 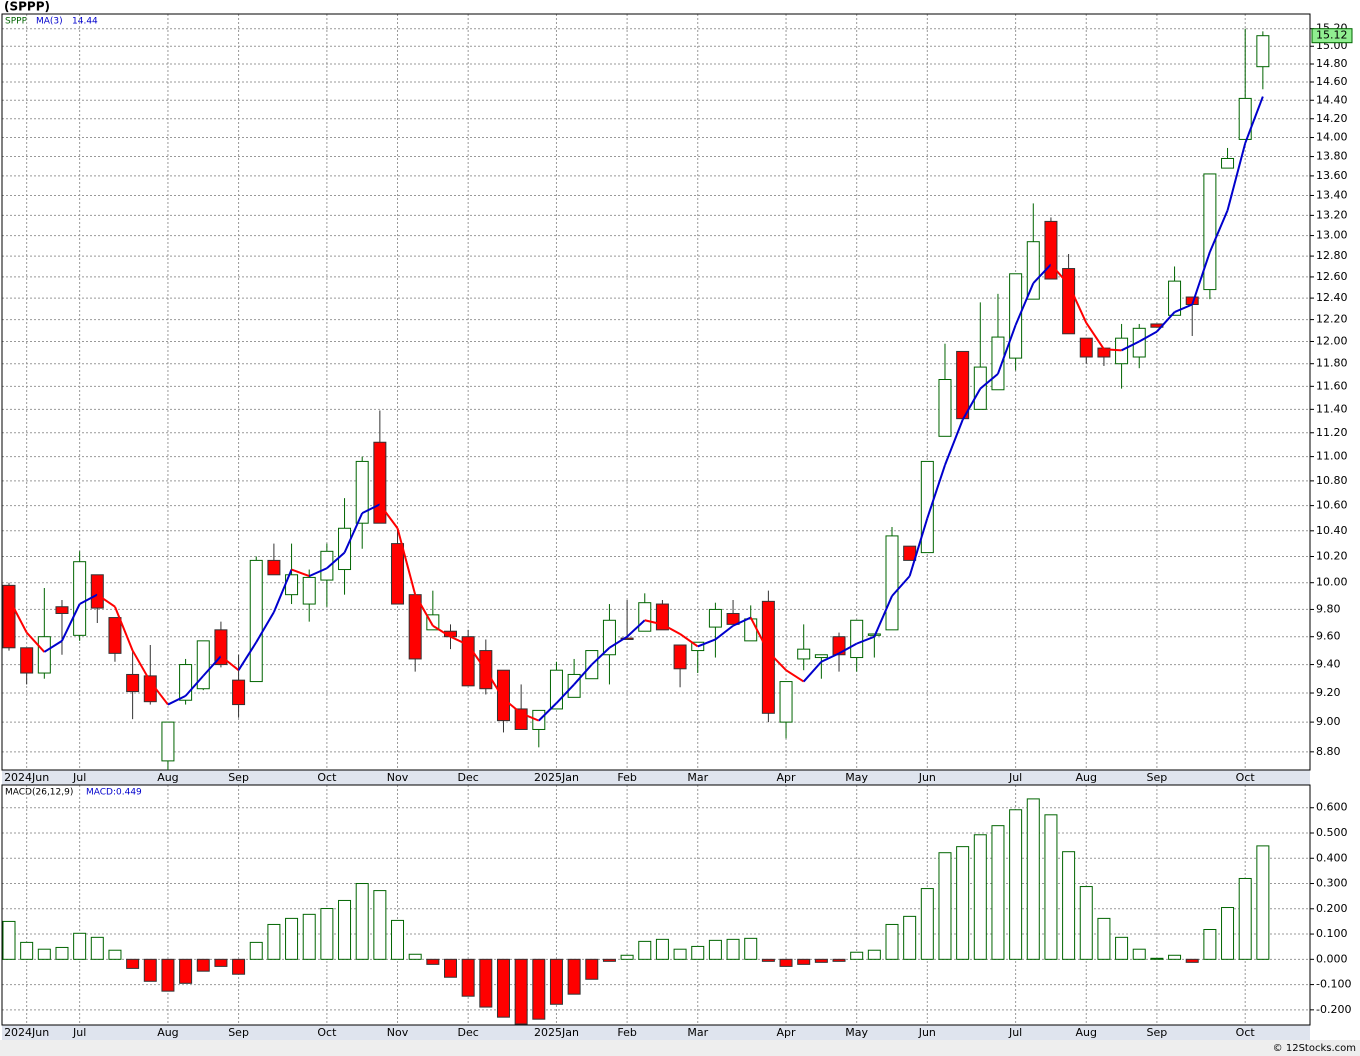 What do you see at coordinates (1332, 99) in the screenshot?
I see `y-tick-label: 14.40` at bounding box center [1332, 99].